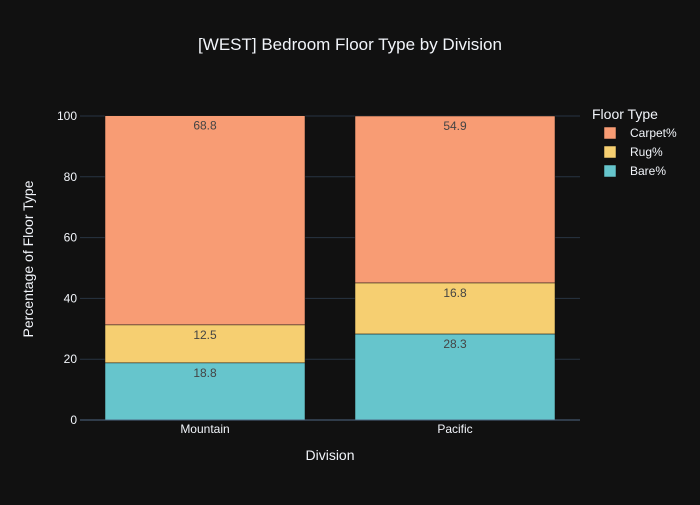 This screenshot has height=505, width=700. What do you see at coordinates (67, 116) in the screenshot?
I see `y-tick-label: 100` at bounding box center [67, 116].